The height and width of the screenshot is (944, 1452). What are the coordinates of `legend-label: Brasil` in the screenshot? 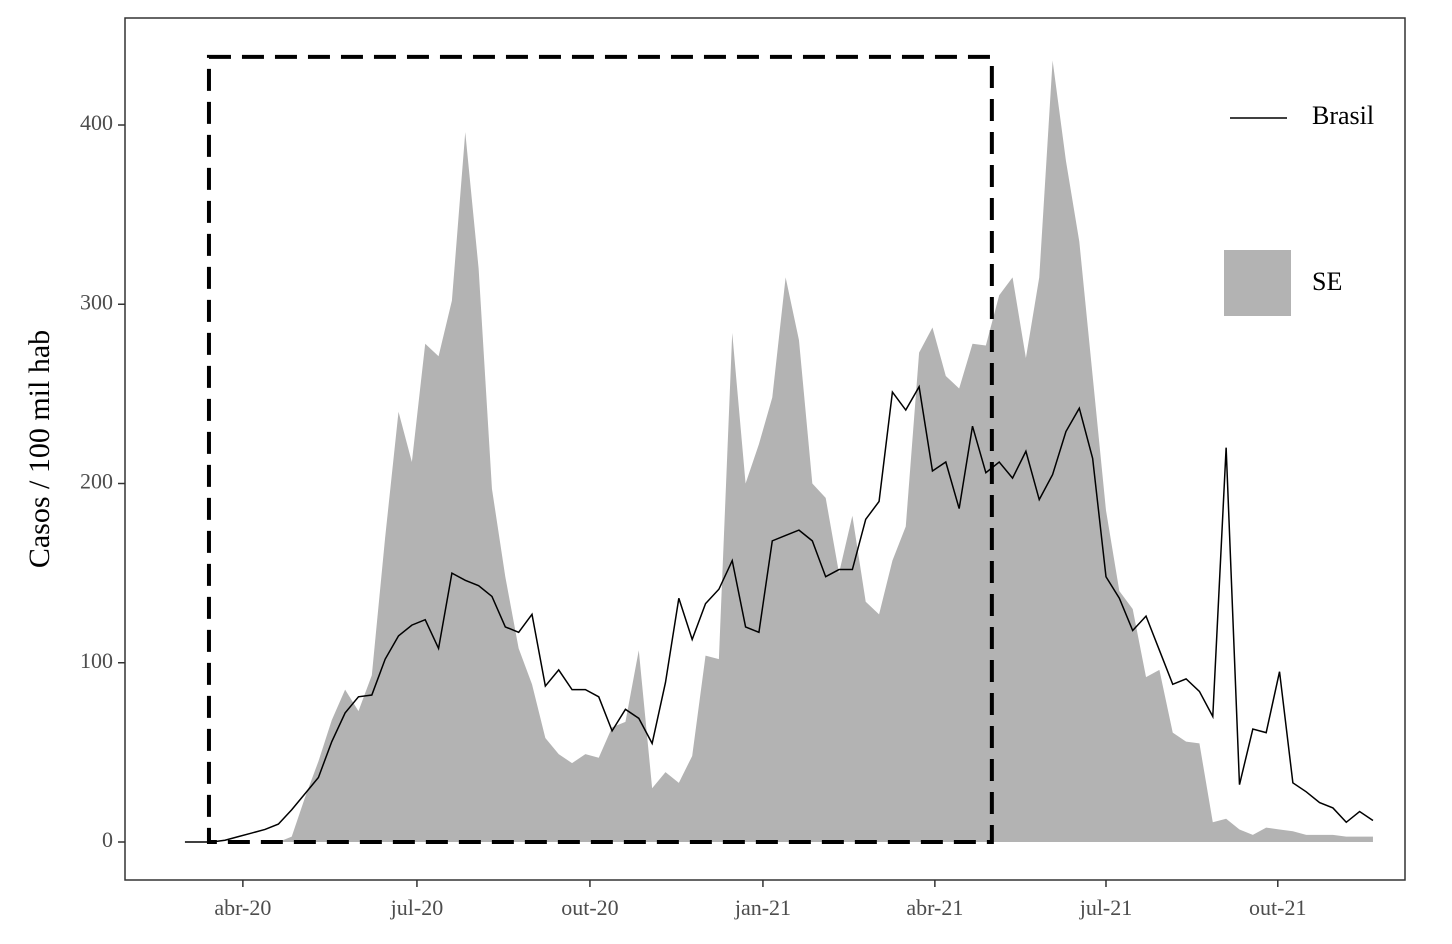 It's located at (1343, 115).